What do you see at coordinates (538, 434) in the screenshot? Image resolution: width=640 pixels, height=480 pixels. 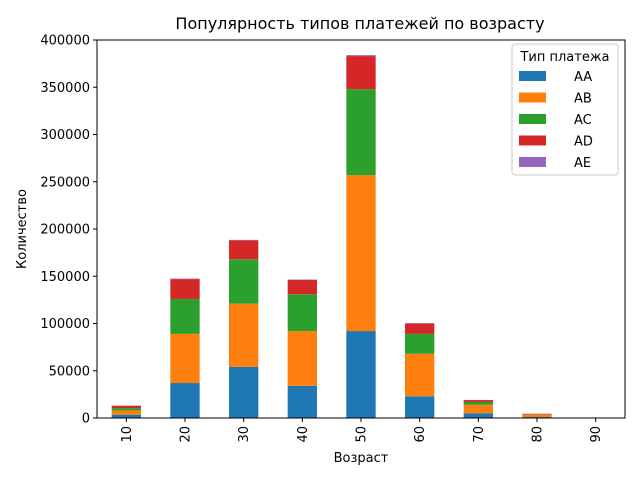 I see `x-tick-label: 80` at bounding box center [538, 434].